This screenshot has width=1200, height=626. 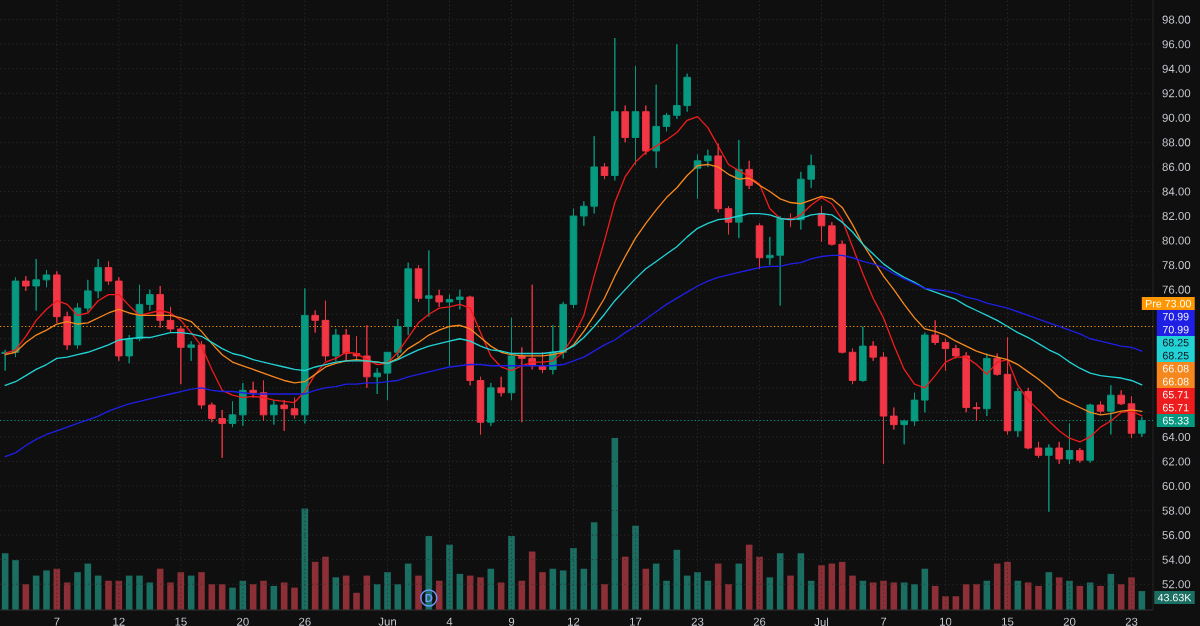 I want to click on x-tick-label: 10, so click(x=946, y=621).